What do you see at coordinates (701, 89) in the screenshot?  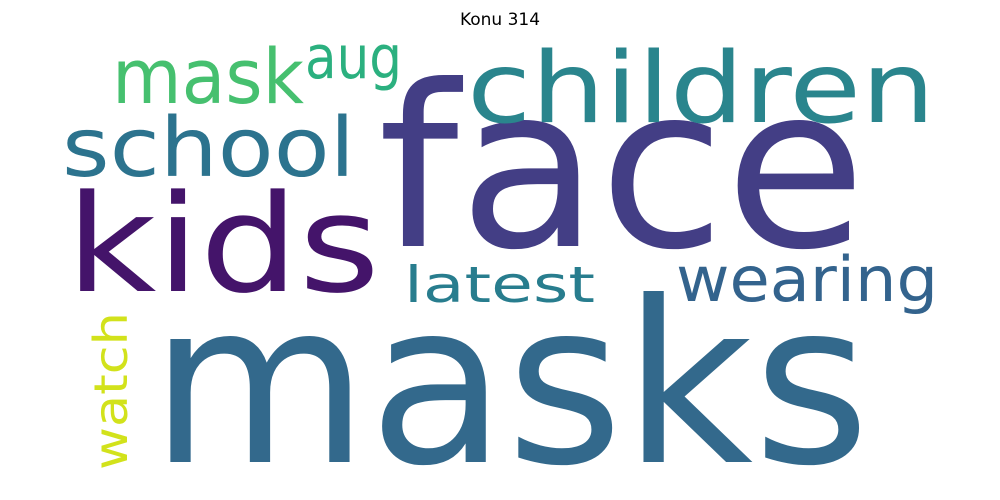 I see `word-children: children` at bounding box center [701, 89].